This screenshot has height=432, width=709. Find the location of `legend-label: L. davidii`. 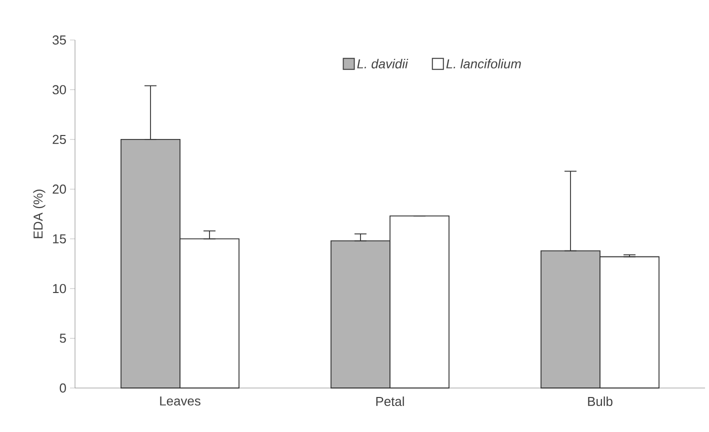

legend-label: L. davidii is located at coordinates (382, 63).